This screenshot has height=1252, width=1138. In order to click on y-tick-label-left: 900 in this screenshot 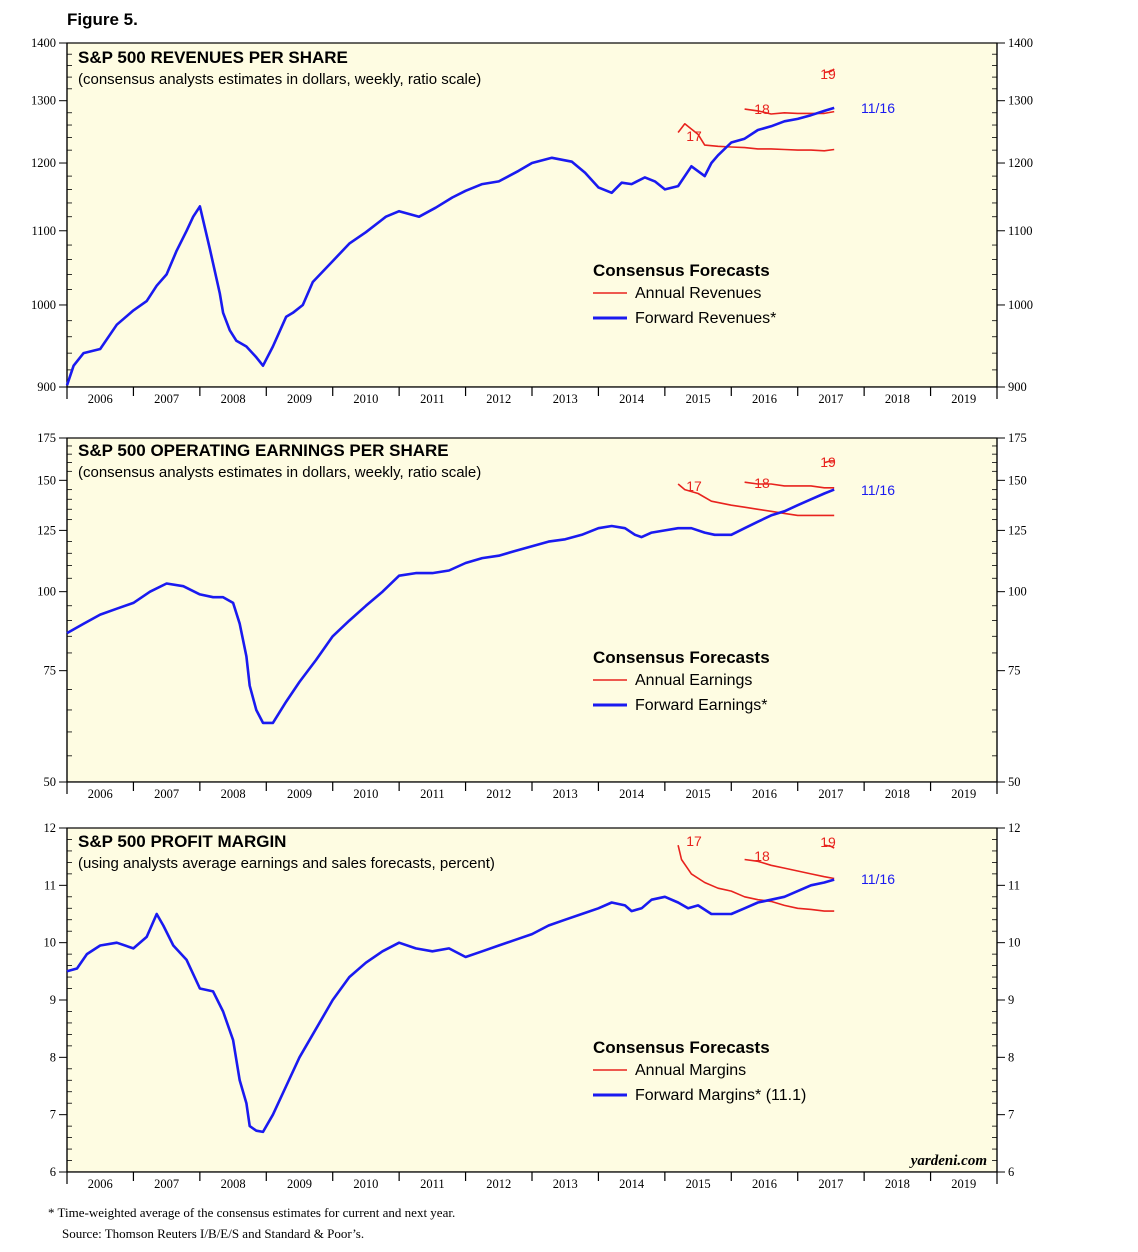, I will do `click(46, 387)`.